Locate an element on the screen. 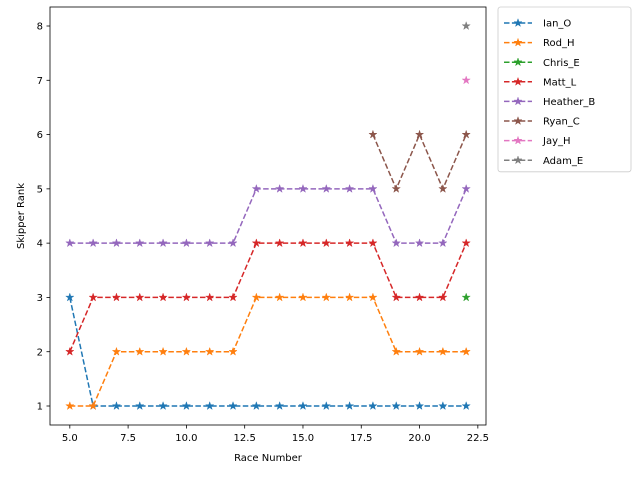 The image size is (640, 480). y-tick-label: 6 is located at coordinates (40, 135).